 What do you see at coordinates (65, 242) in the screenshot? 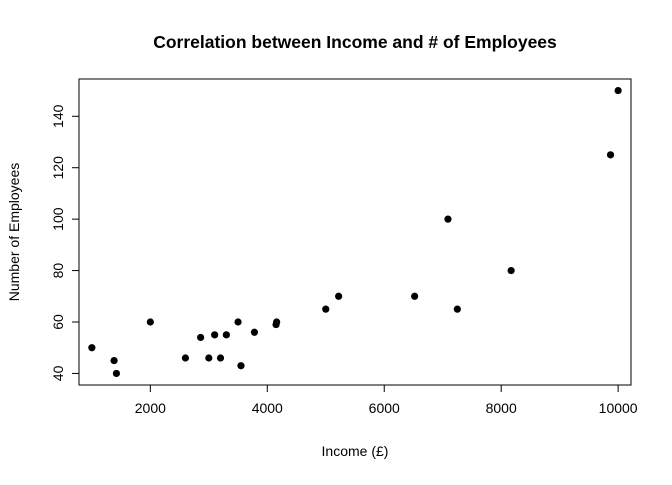
I see `y-axis: 40 60 80 100 120 140` at bounding box center [65, 242].